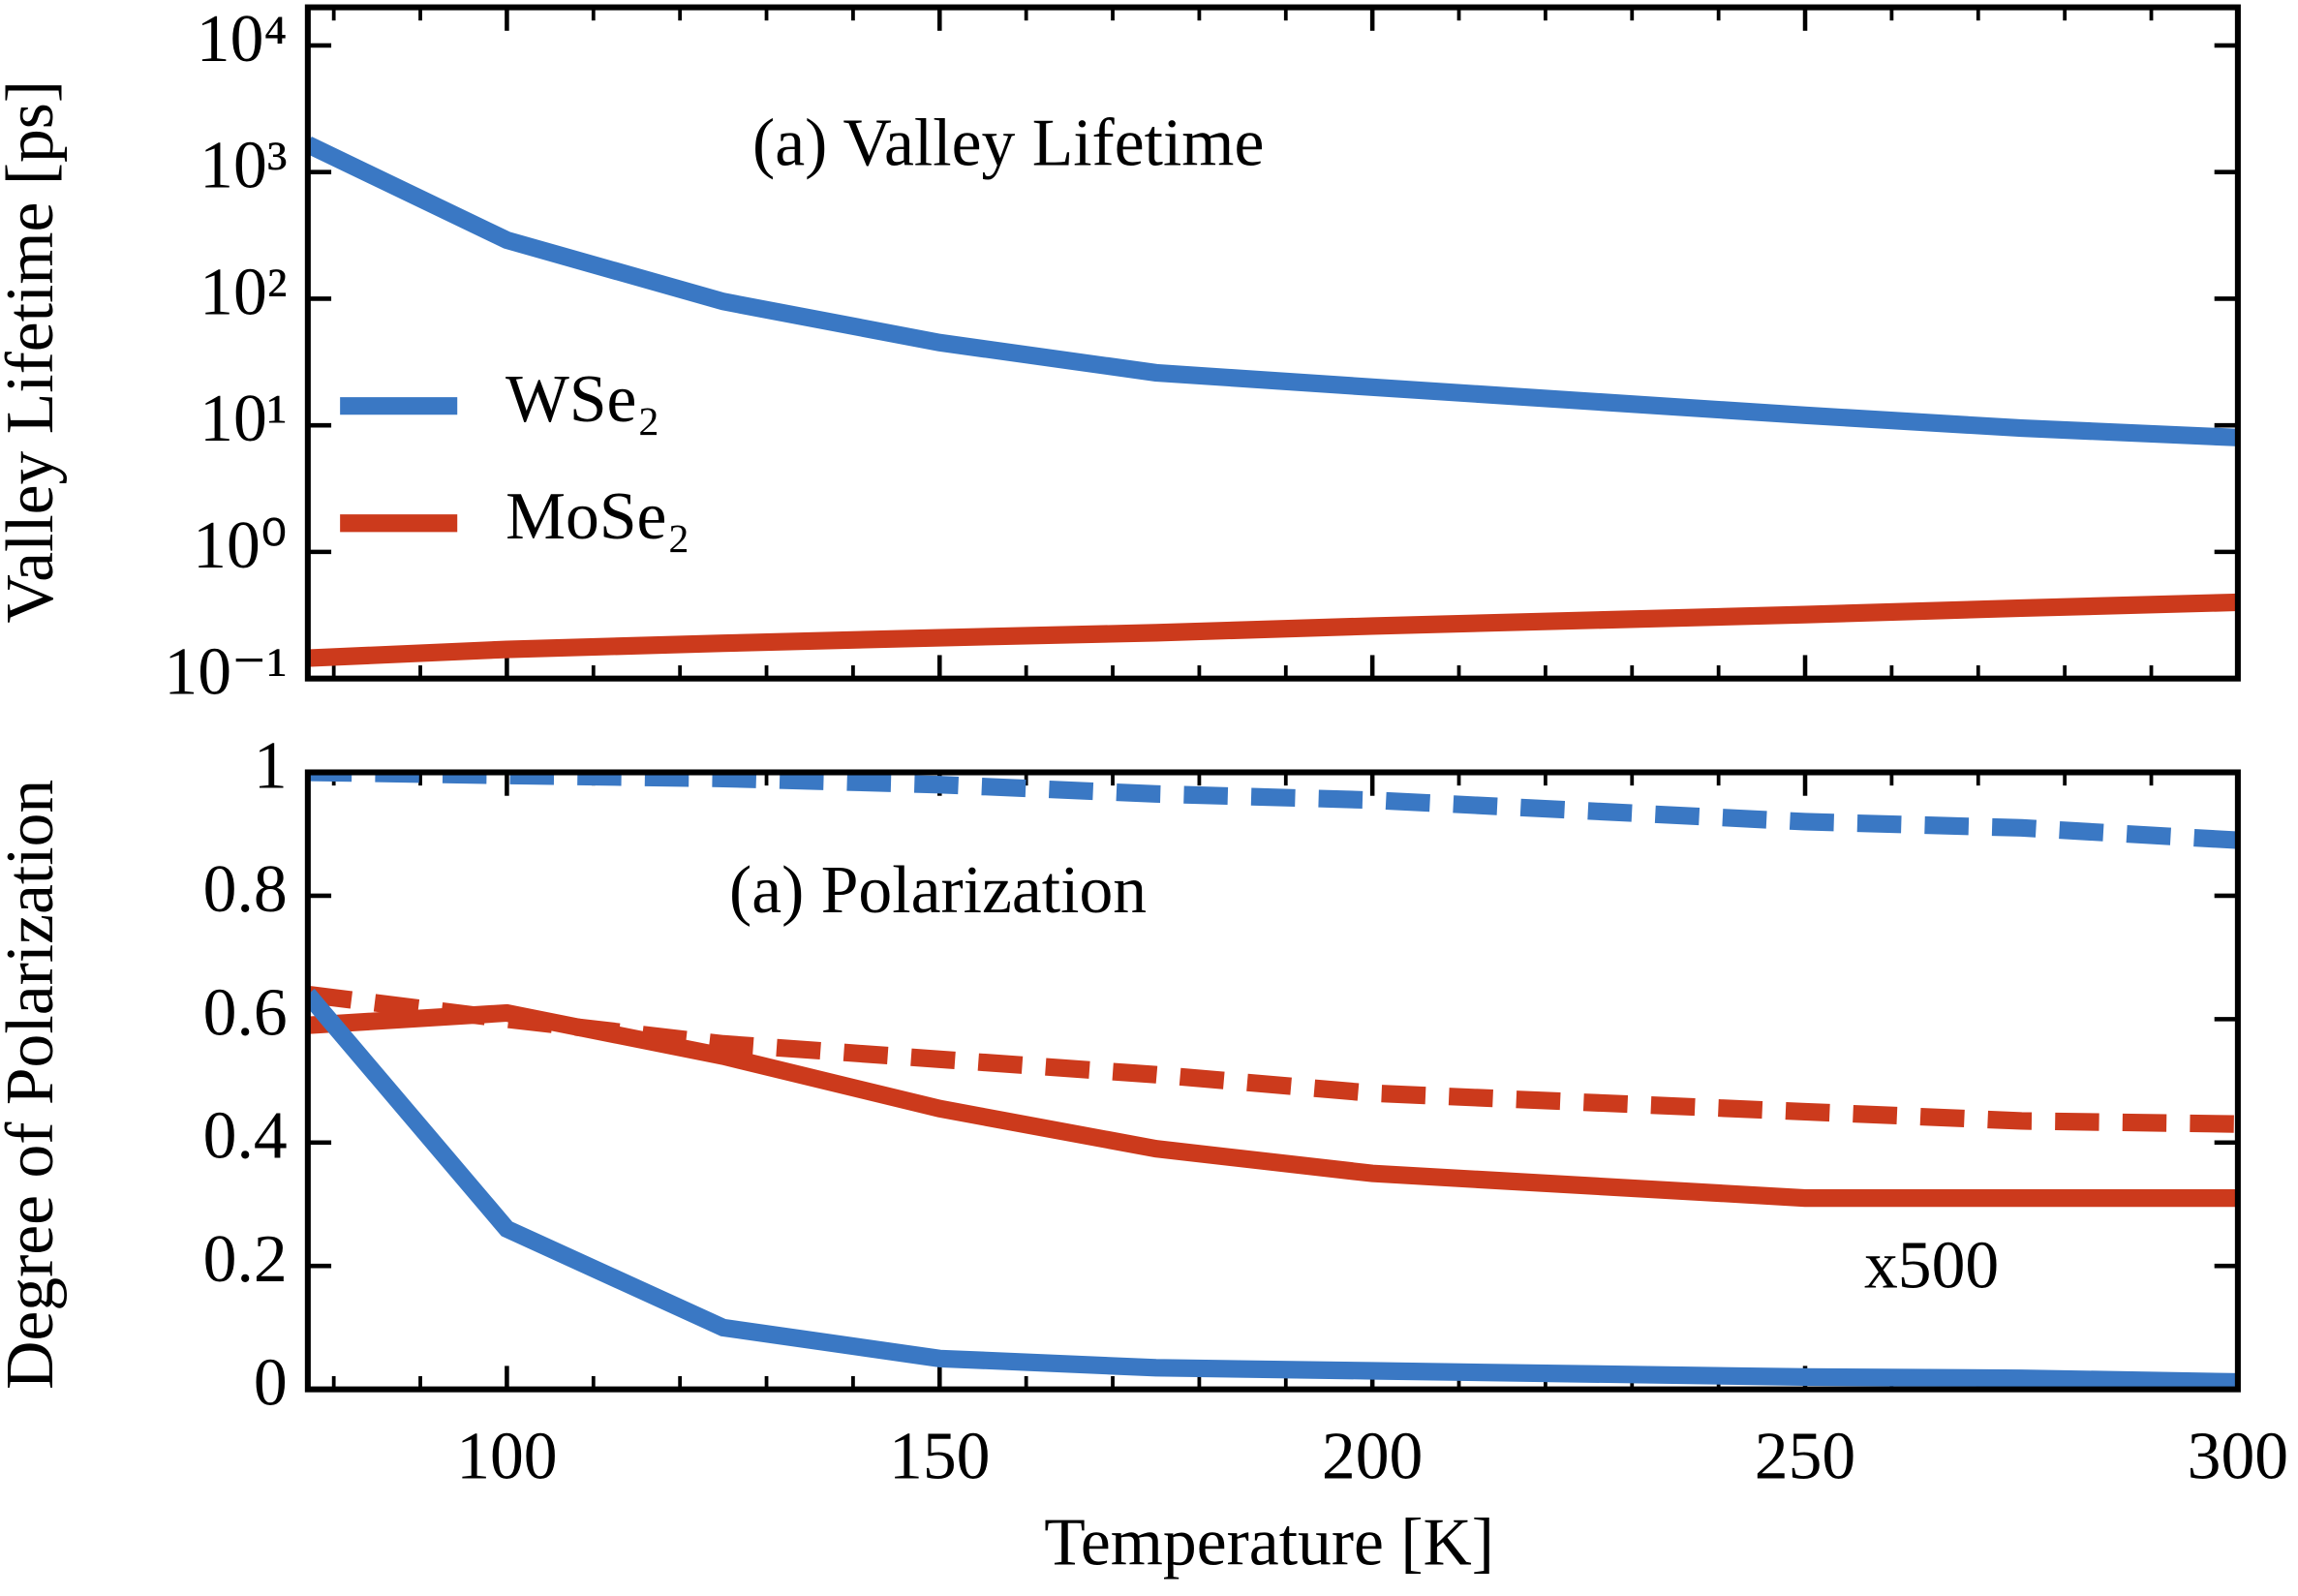 This screenshot has width=2298, height=1596. Describe the element at coordinates (245, 1136) in the screenshot. I see `y-tick-label: 0.4` at that location.